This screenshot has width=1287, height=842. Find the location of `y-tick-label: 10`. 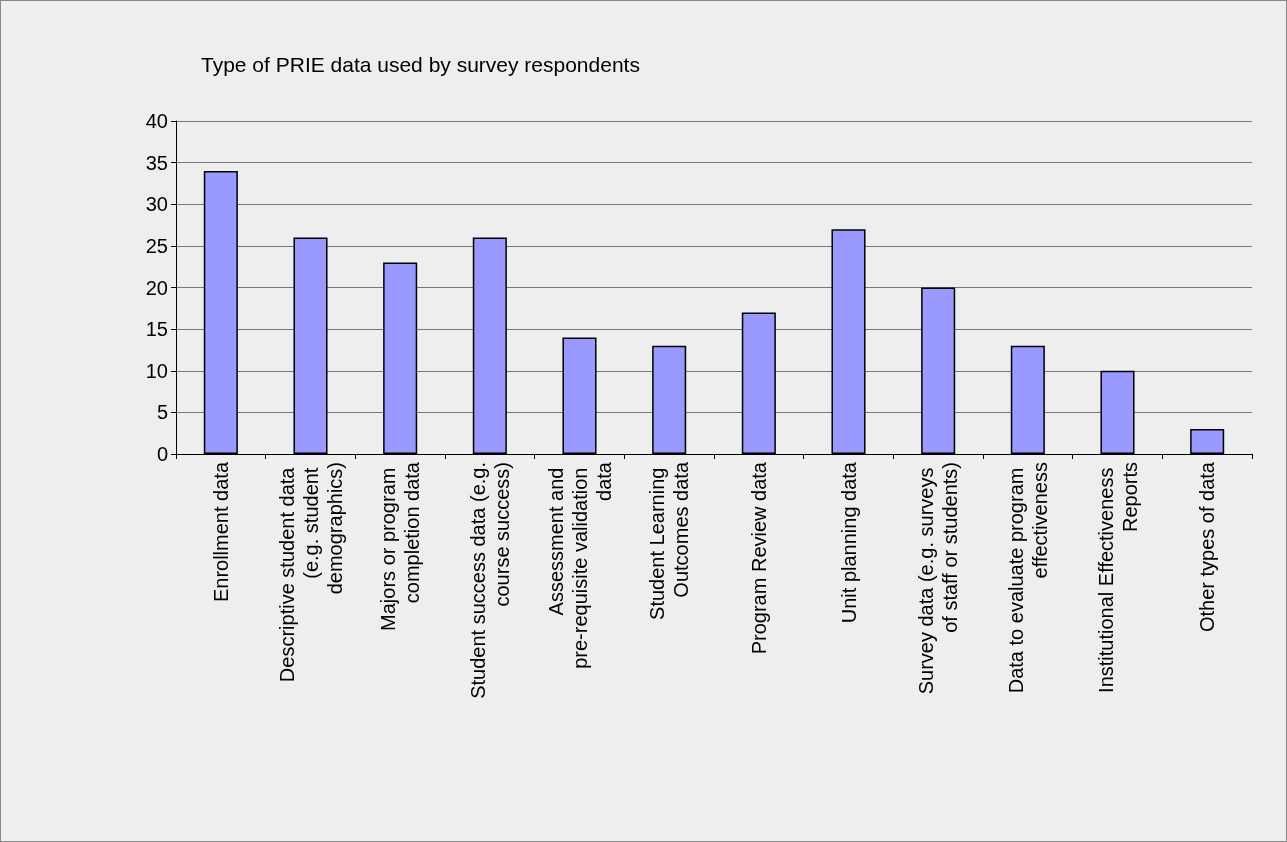

y-tick-label: 10 is located at coordinates (156, 370).